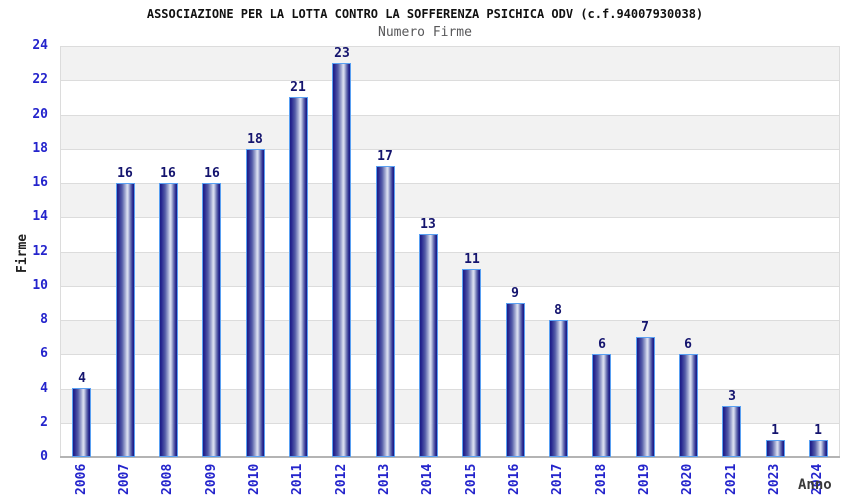  What do you see at coordinates (839, 251) in the screenshot?
I see `plot-right-edge` at bounding box center [839, 251].